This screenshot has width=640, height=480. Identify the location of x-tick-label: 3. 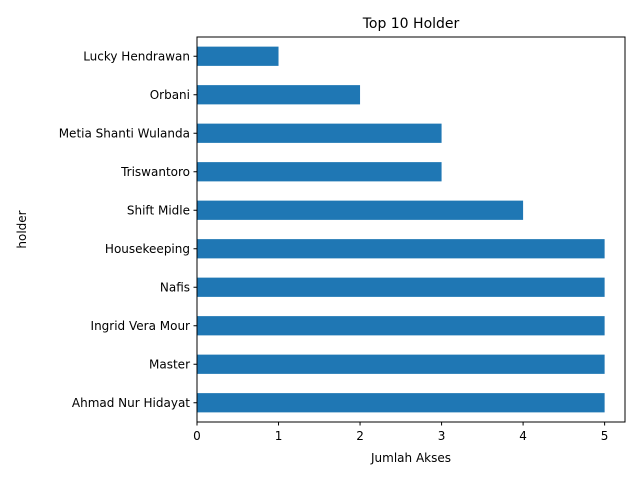
(442, 436).